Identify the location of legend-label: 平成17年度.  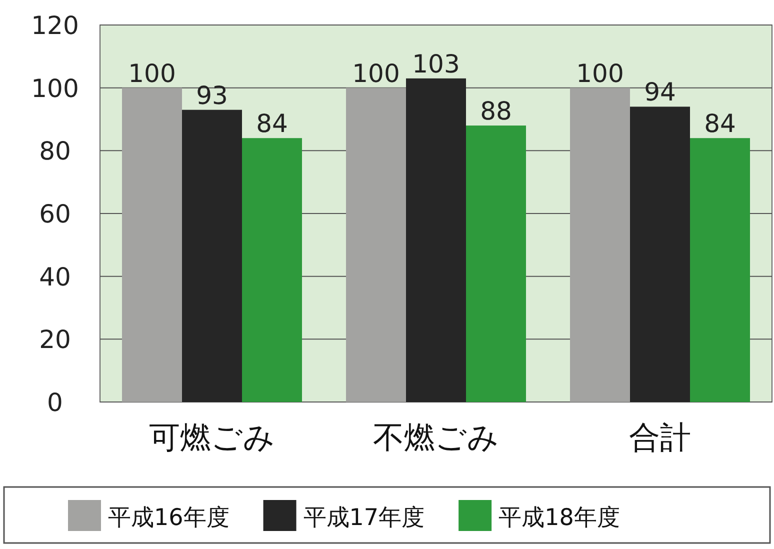
(364, 518).